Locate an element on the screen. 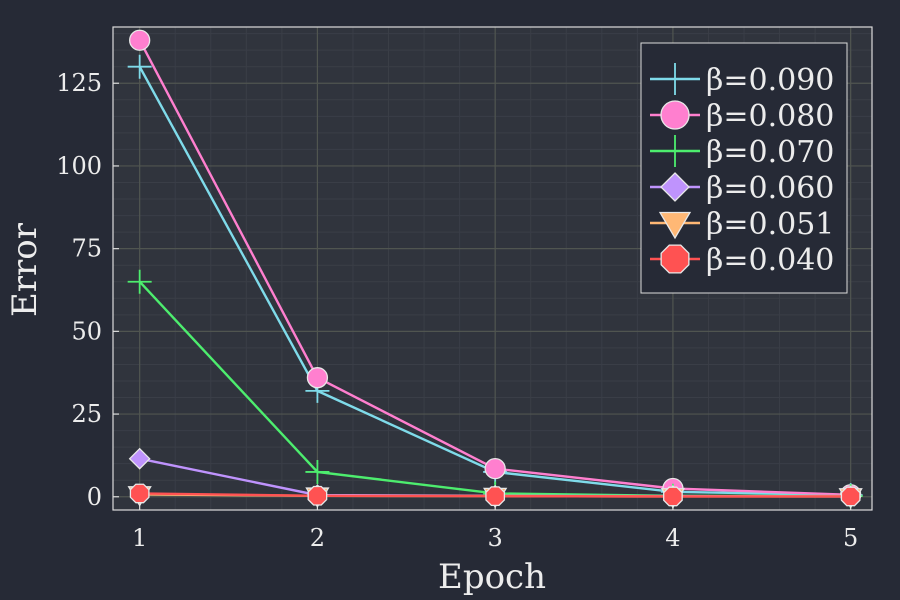  x-tick-label: 5 is located at coordinates (850, 538).